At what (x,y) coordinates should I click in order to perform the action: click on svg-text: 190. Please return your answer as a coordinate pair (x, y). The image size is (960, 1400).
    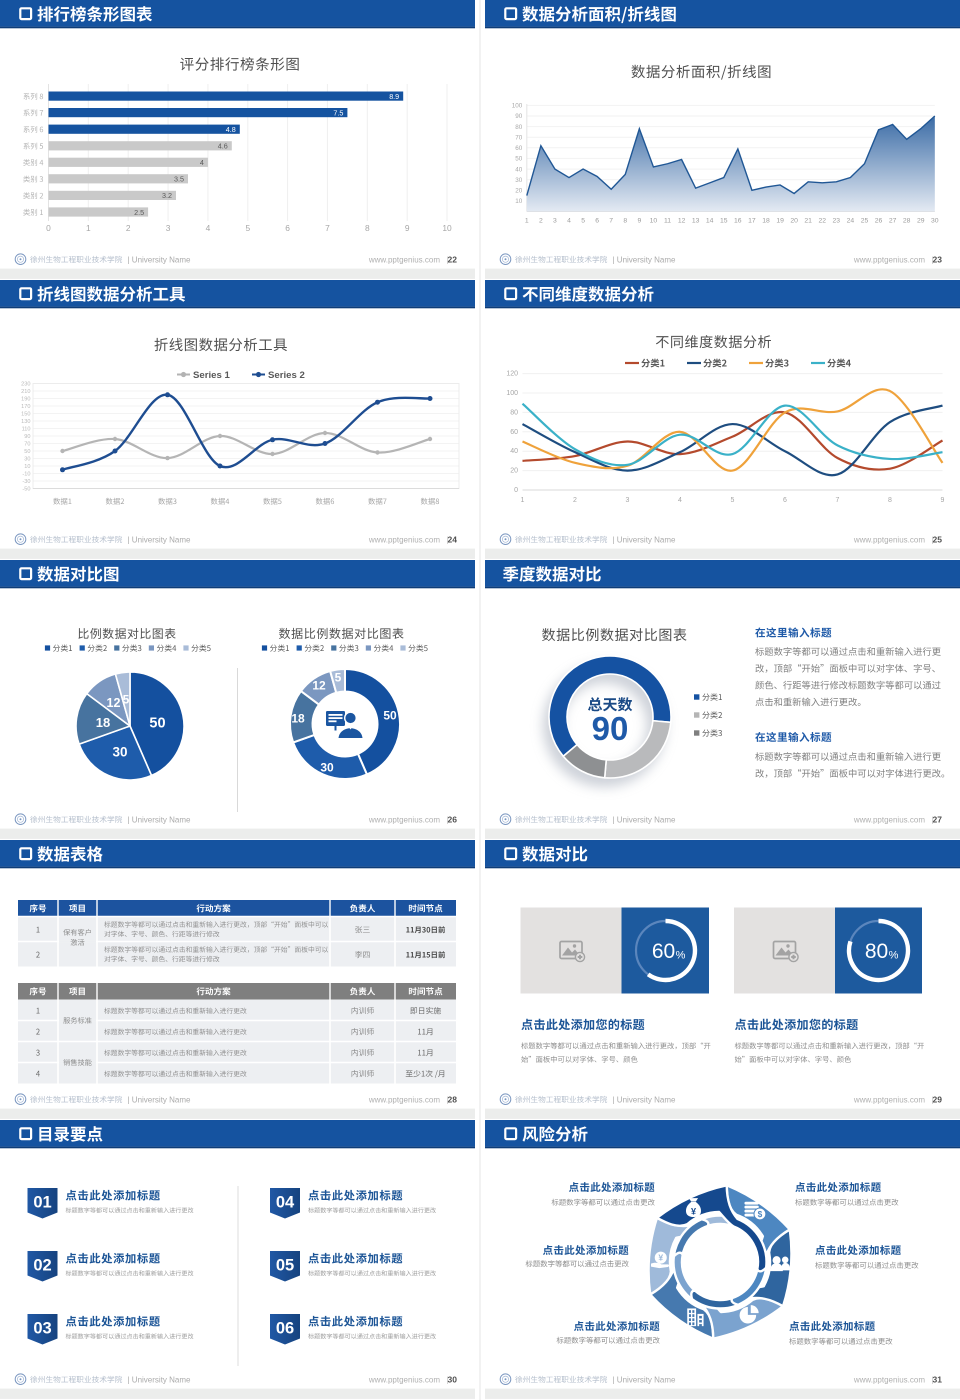
    Looking at the image, I should click on (25, 399).